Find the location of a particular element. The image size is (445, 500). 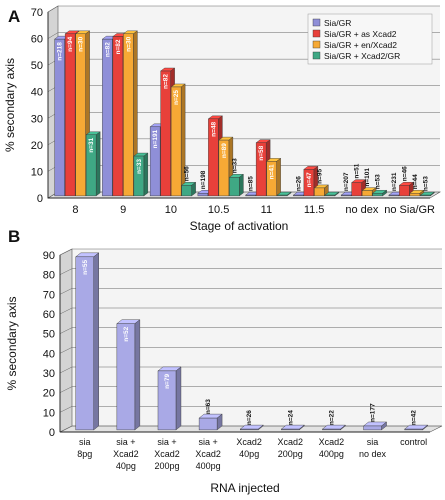

panel-a-n-label: n=26 is located at coordinates (298, 183).